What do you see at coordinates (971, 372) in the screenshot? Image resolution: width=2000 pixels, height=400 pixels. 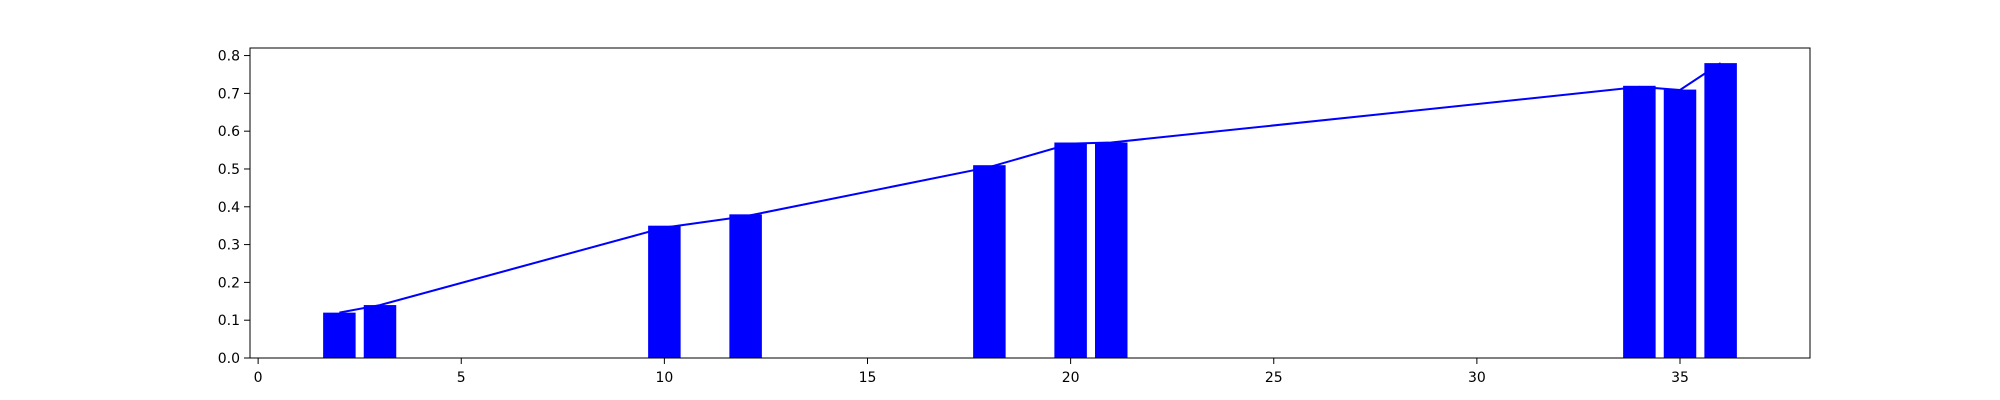 I see `x-axis: 0 5 10 15 20 25 30 35` at bounding box center [971, 372].